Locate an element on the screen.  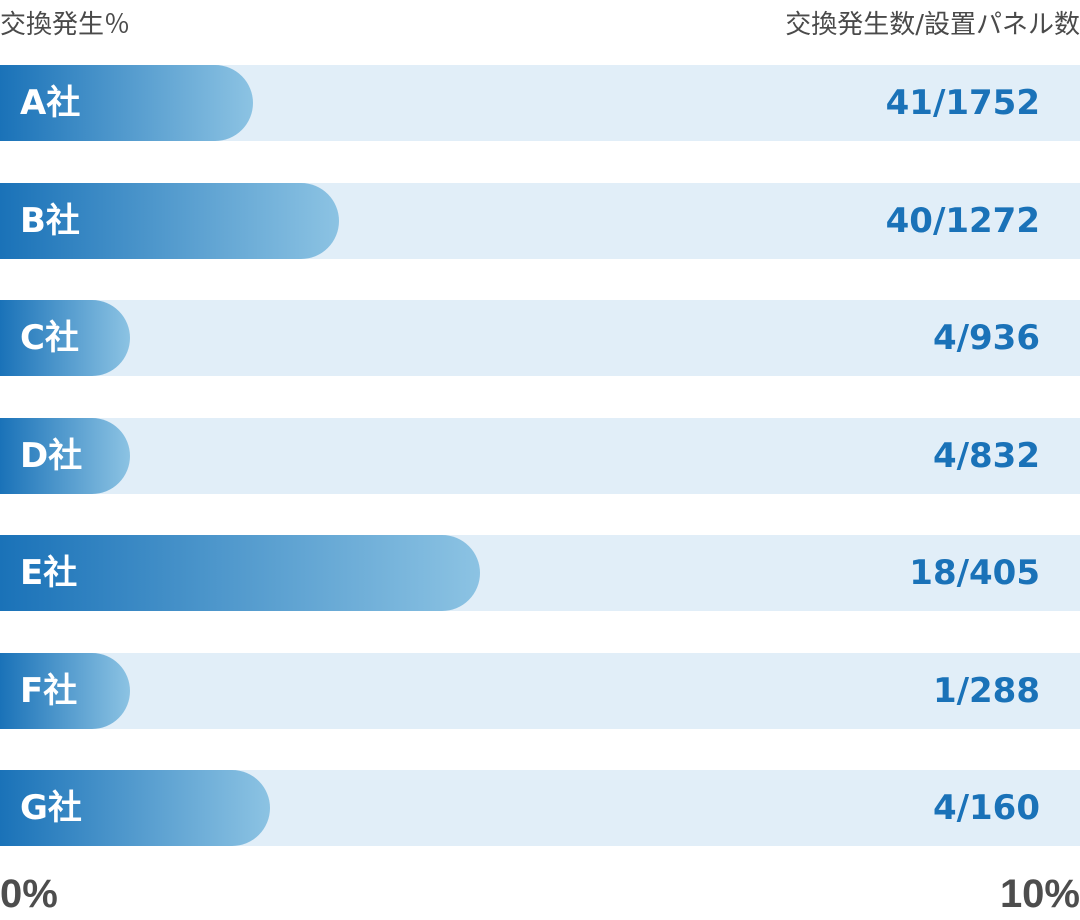
chart-row: D社 4/832 is located at coordinates (540, 456).